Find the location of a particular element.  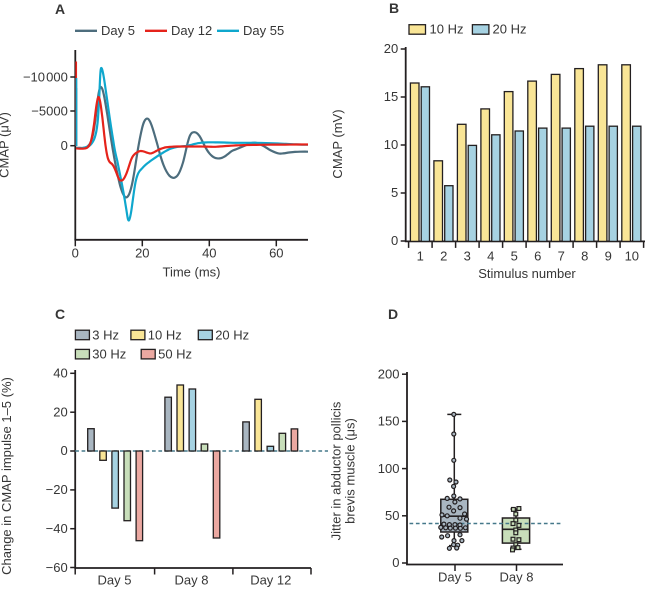

svg-text: 50 Hz is located at coordinates (175, 354).